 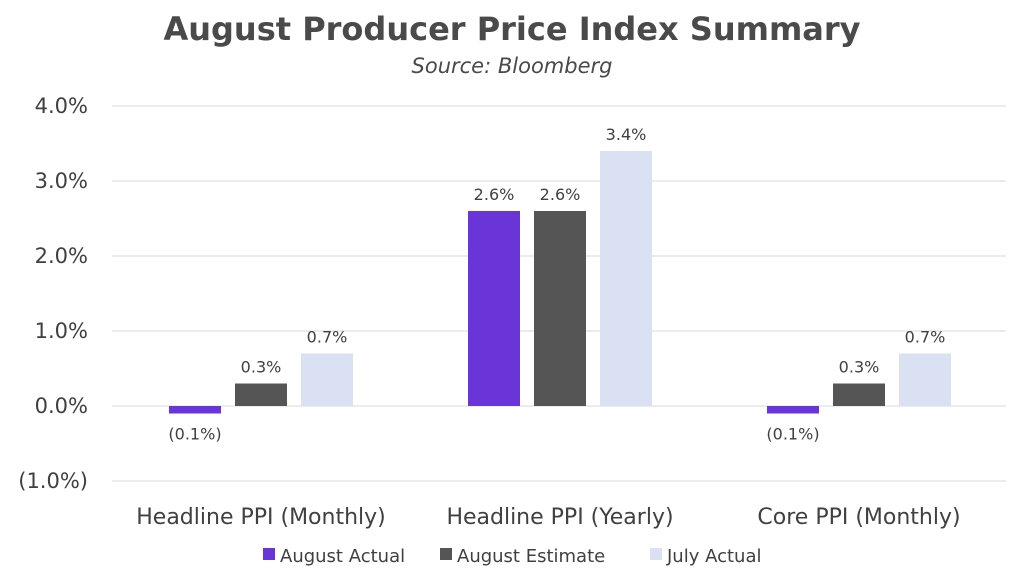 I want to click on y-tick-label: 1.0%, so click(x=61, y=331).